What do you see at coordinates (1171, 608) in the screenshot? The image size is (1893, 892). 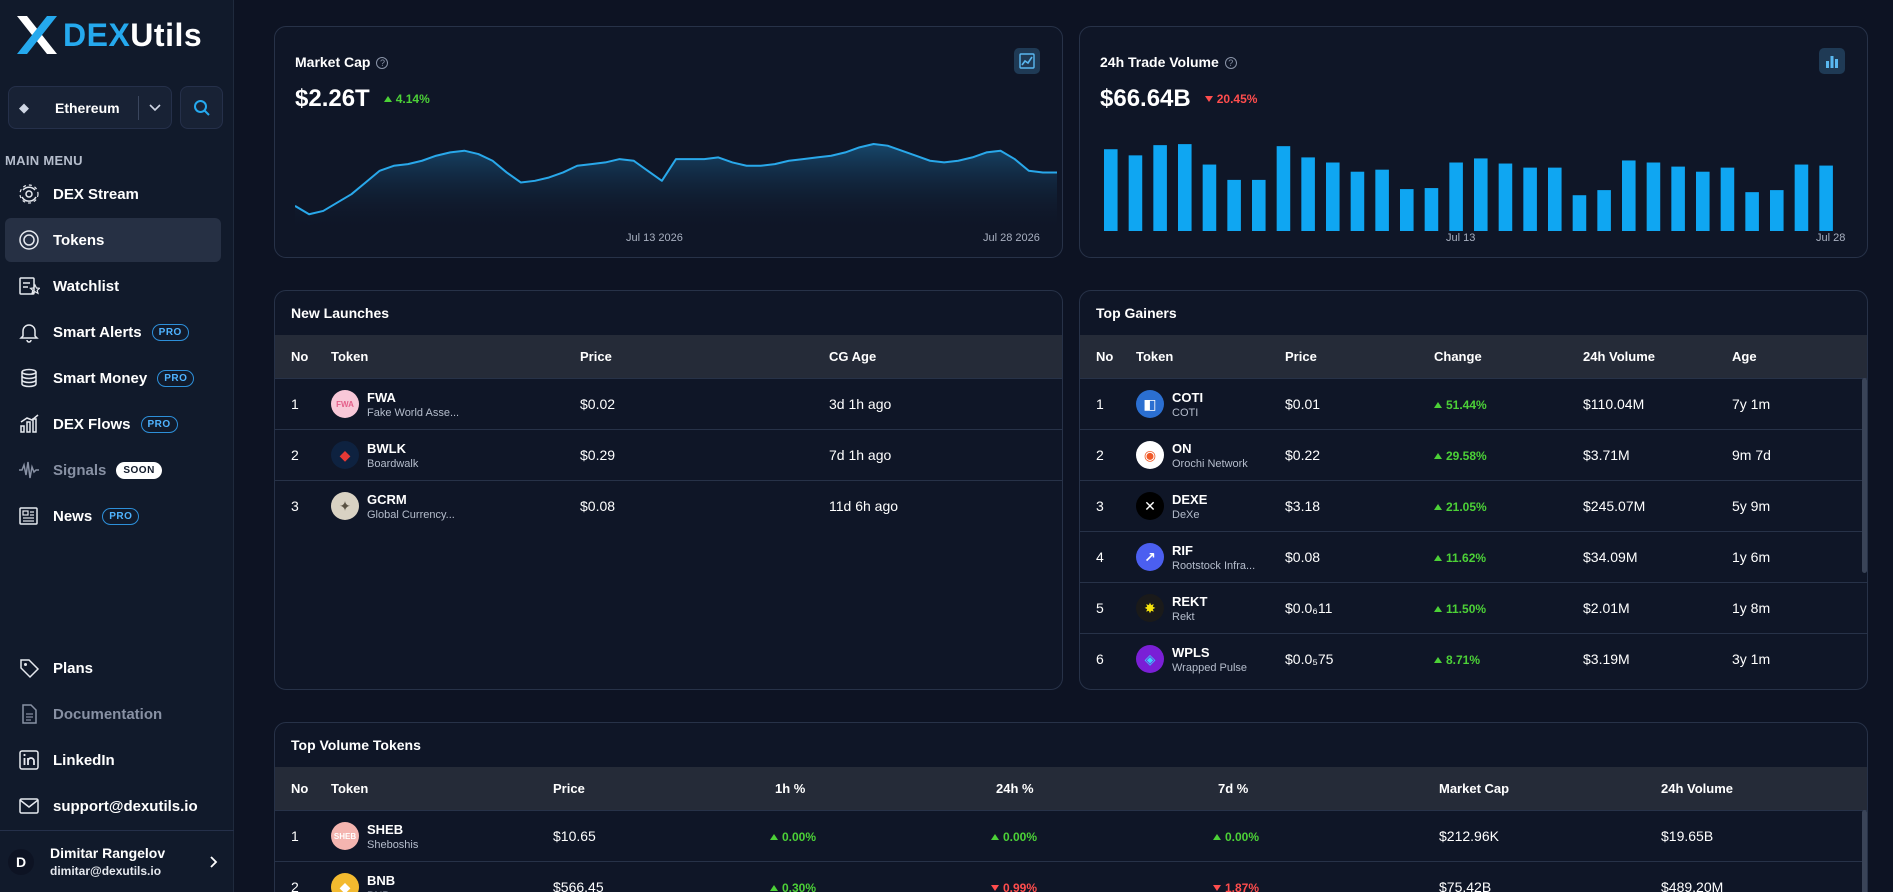 I see `token-cell: ✸ REKT Rekt` at bounding box center [1171, 608].